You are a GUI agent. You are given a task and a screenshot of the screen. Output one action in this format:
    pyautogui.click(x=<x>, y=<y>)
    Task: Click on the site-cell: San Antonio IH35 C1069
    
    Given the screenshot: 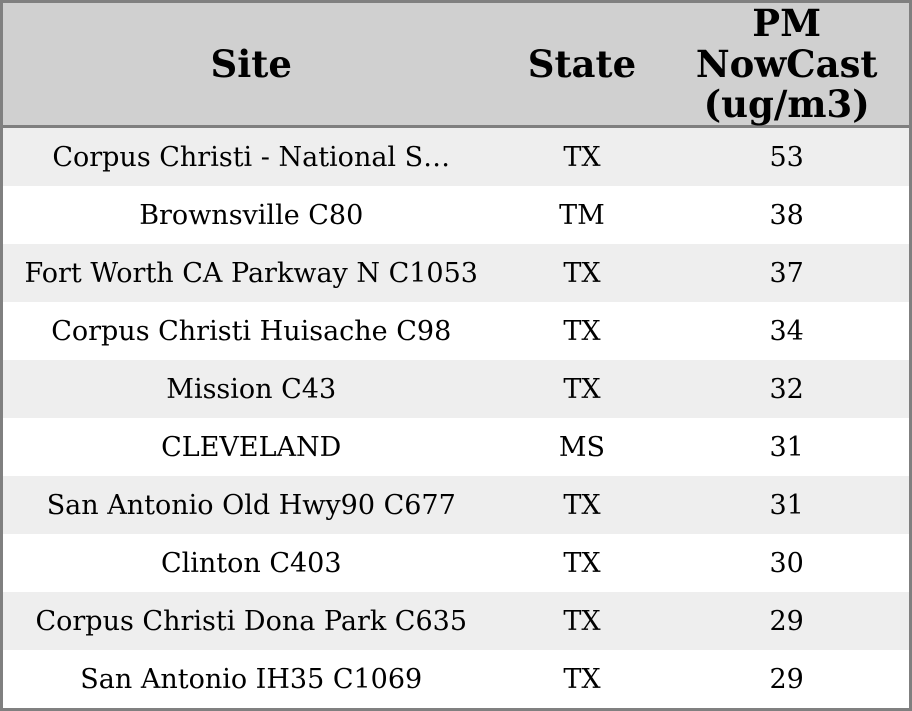 What is the action you would take?
    pyautogui.click(x=251, y=679)
    